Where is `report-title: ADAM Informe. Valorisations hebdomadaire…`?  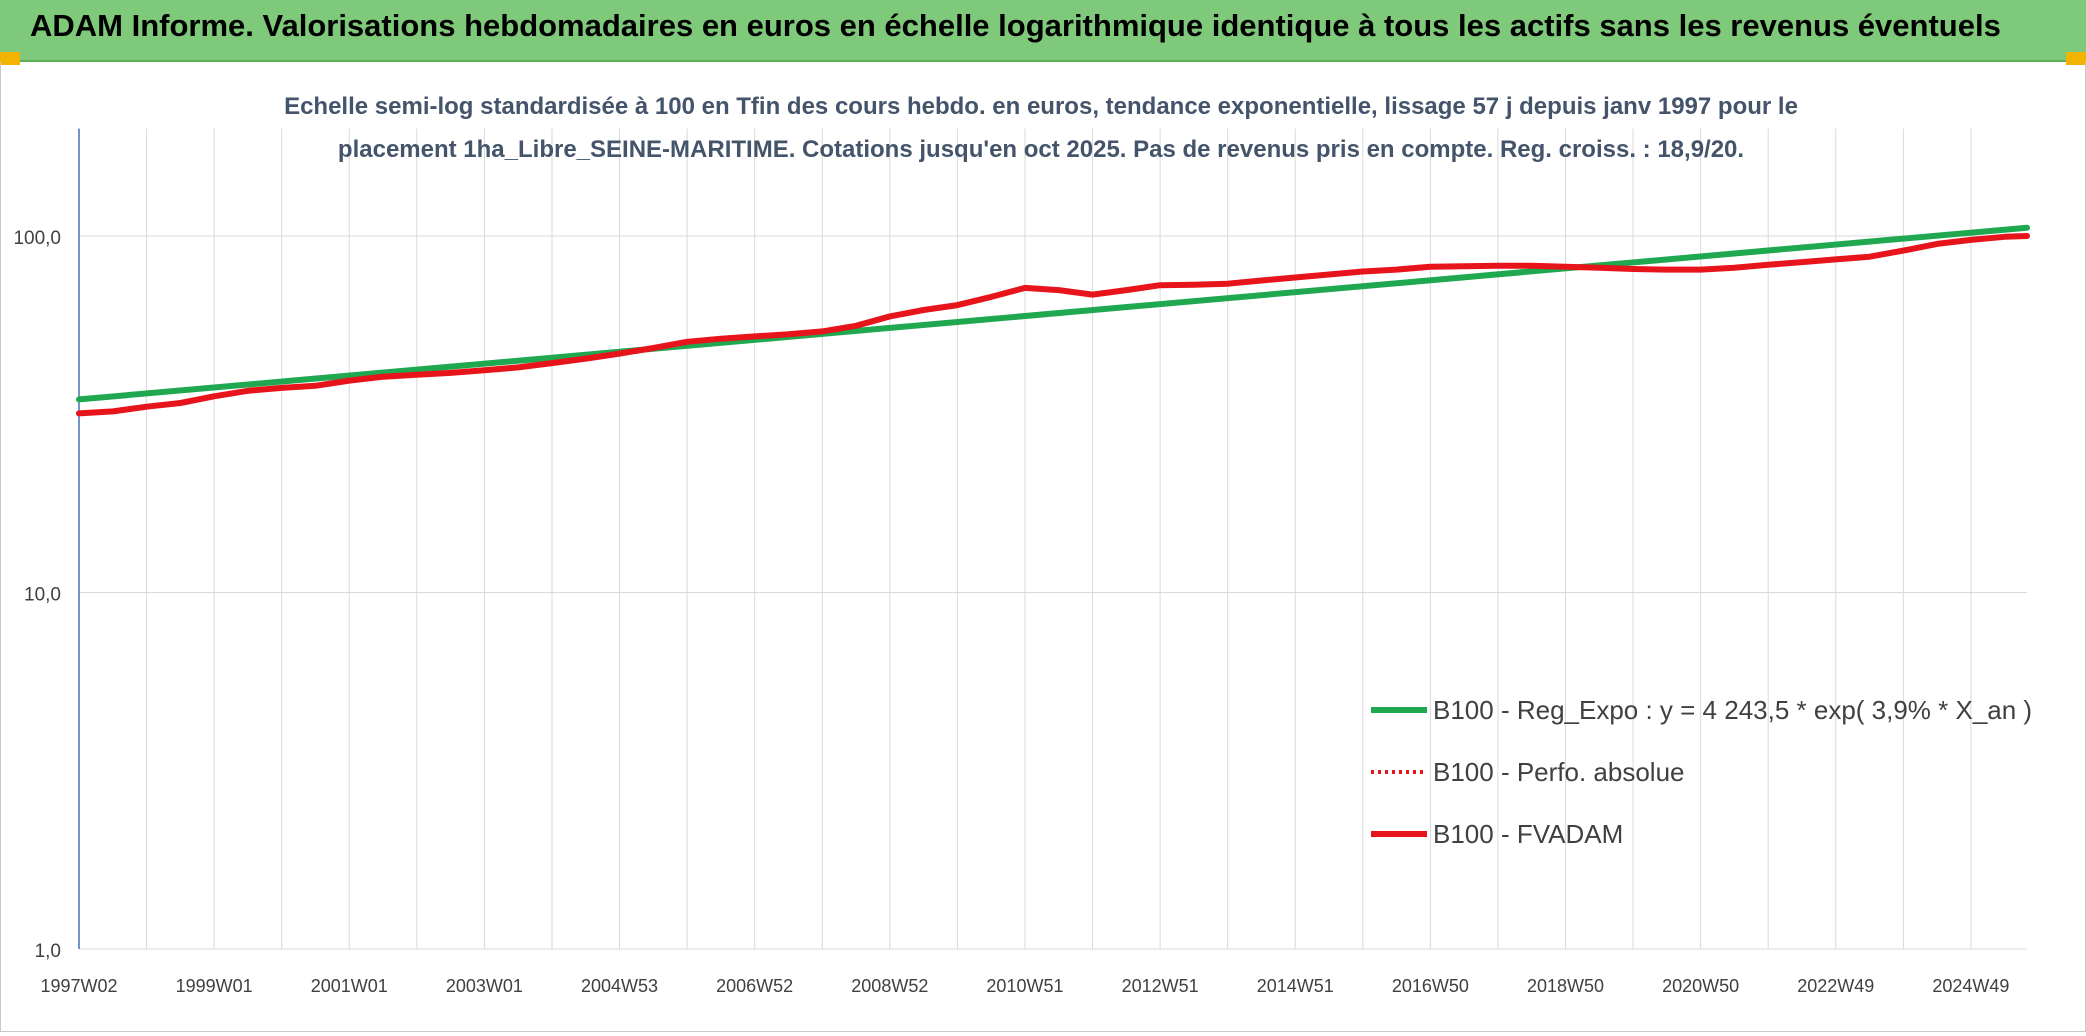 report-title: ADAM Informe. Valorisations hebdomadaire… is located at coordinates (1015, 25).